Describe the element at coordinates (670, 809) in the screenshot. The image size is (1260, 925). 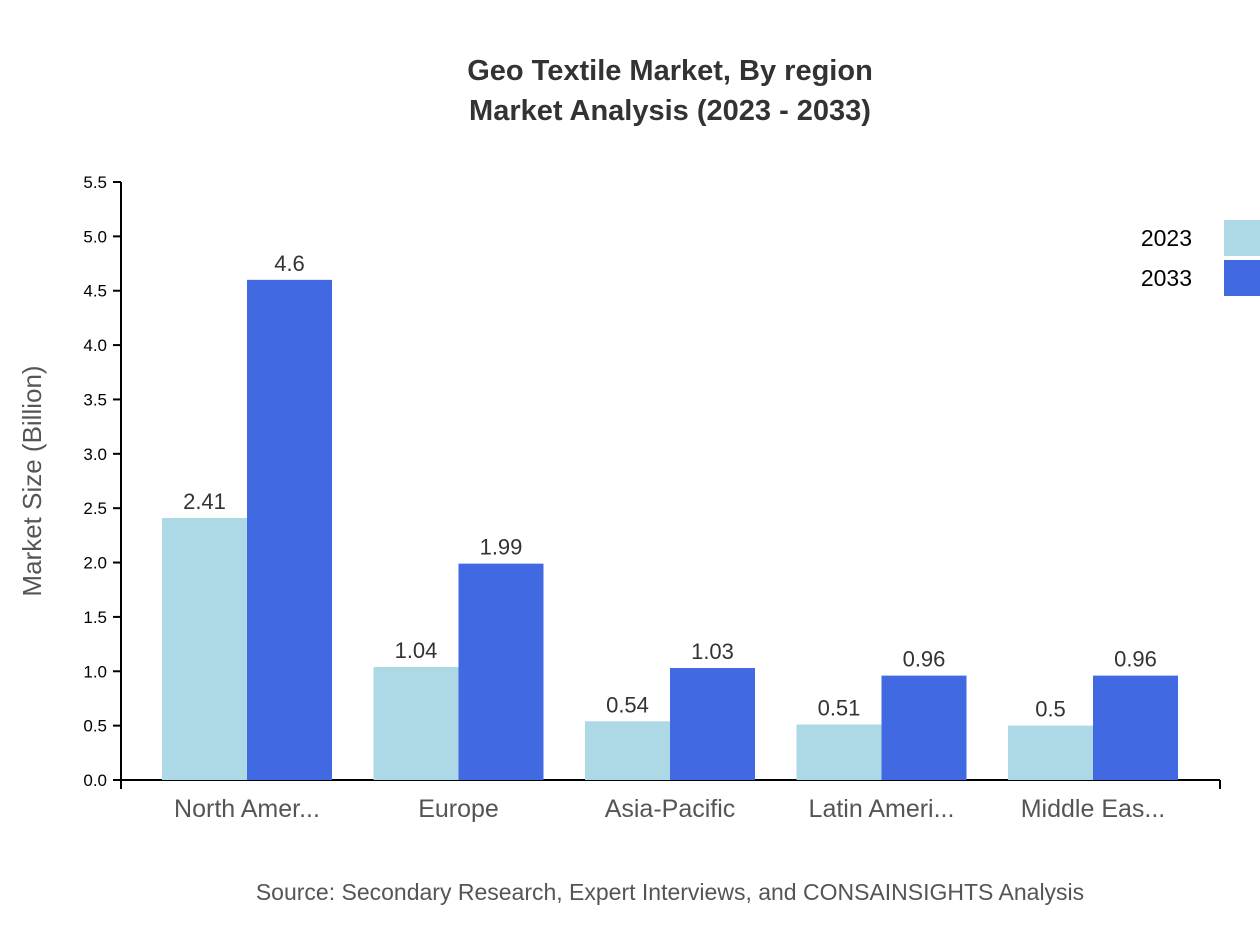
I see `x-tick-label: Asia-Pacific` at that location.